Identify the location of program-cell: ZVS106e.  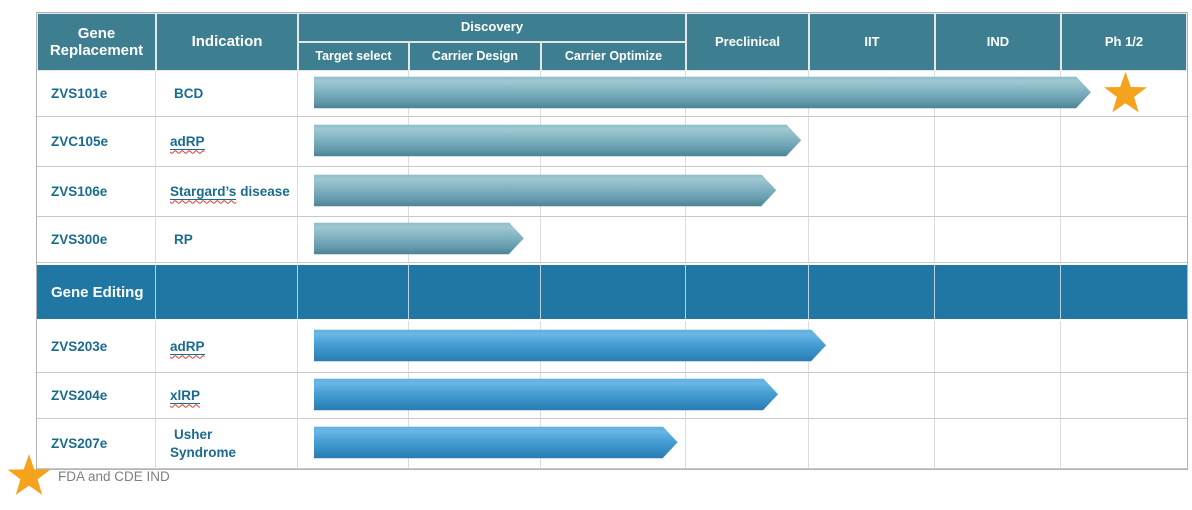
(96, 192).